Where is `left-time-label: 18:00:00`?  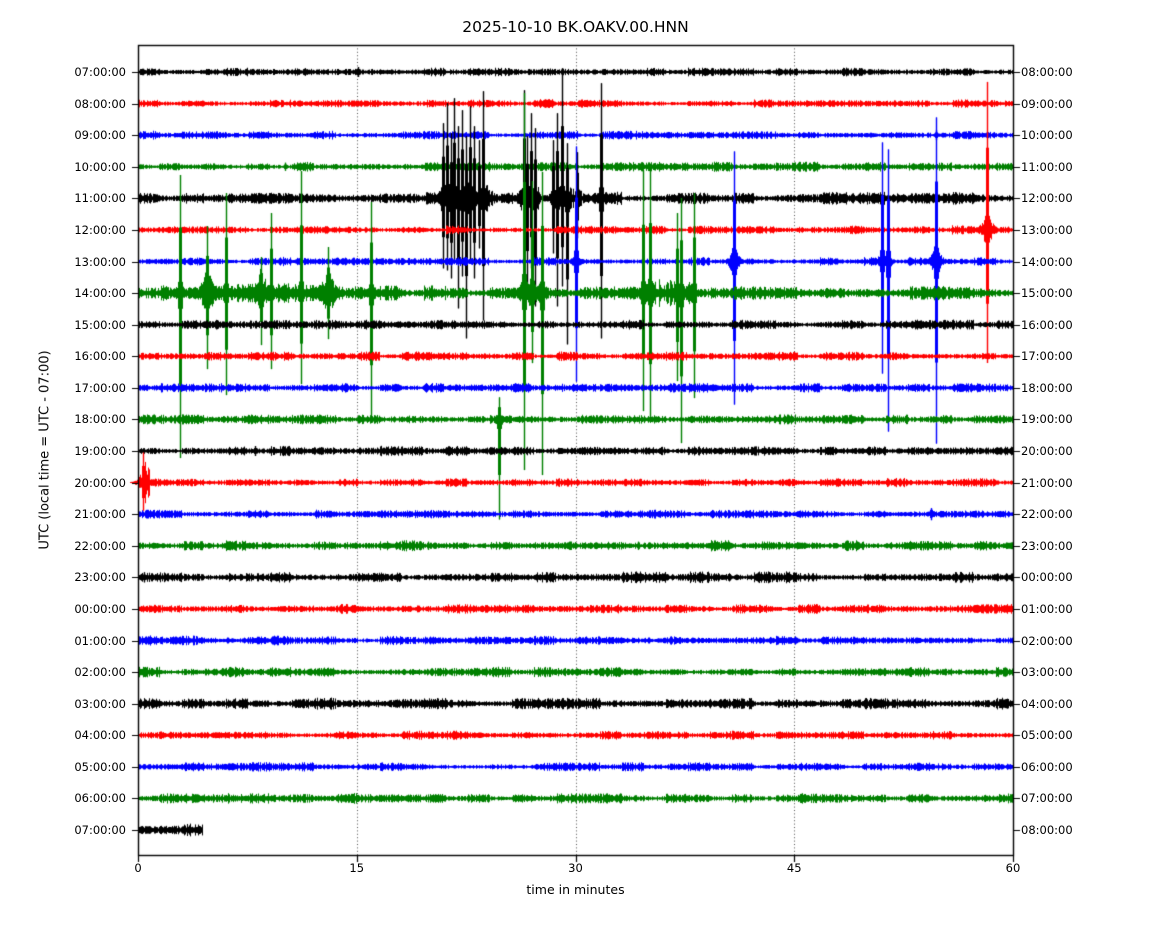 left-time-label: 18:00:00 is located at coordinates (100, 419).